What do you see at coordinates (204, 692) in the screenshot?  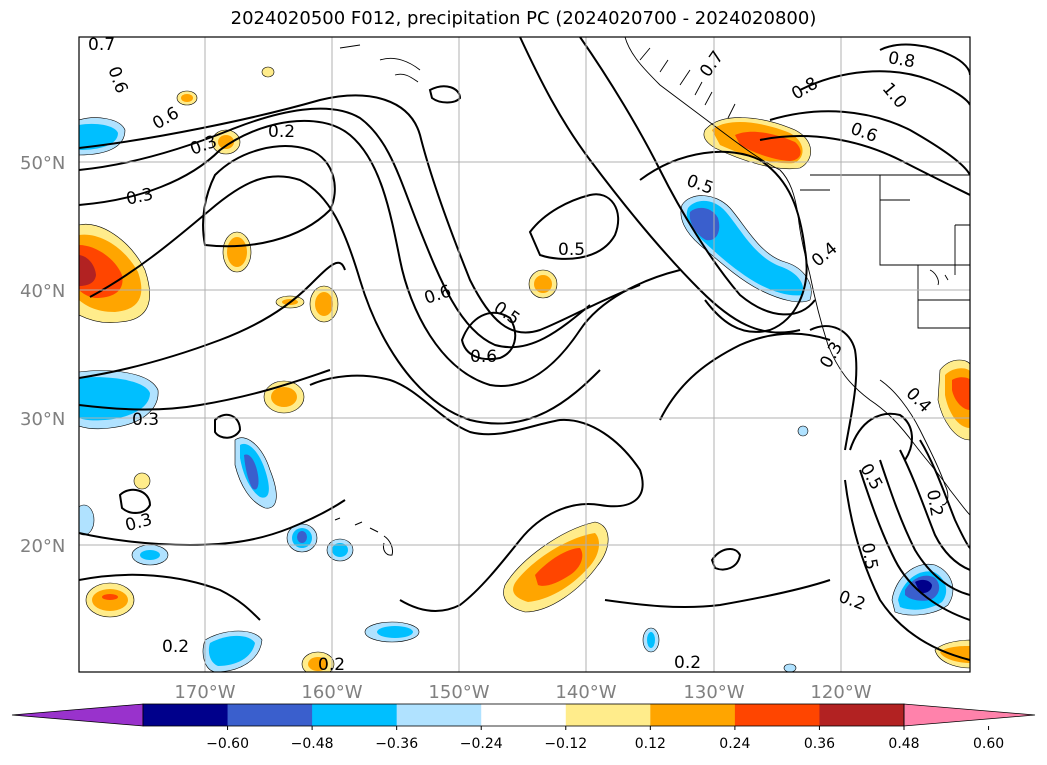 I see `lon-label: 170°W` at bounding box center [204, 692].